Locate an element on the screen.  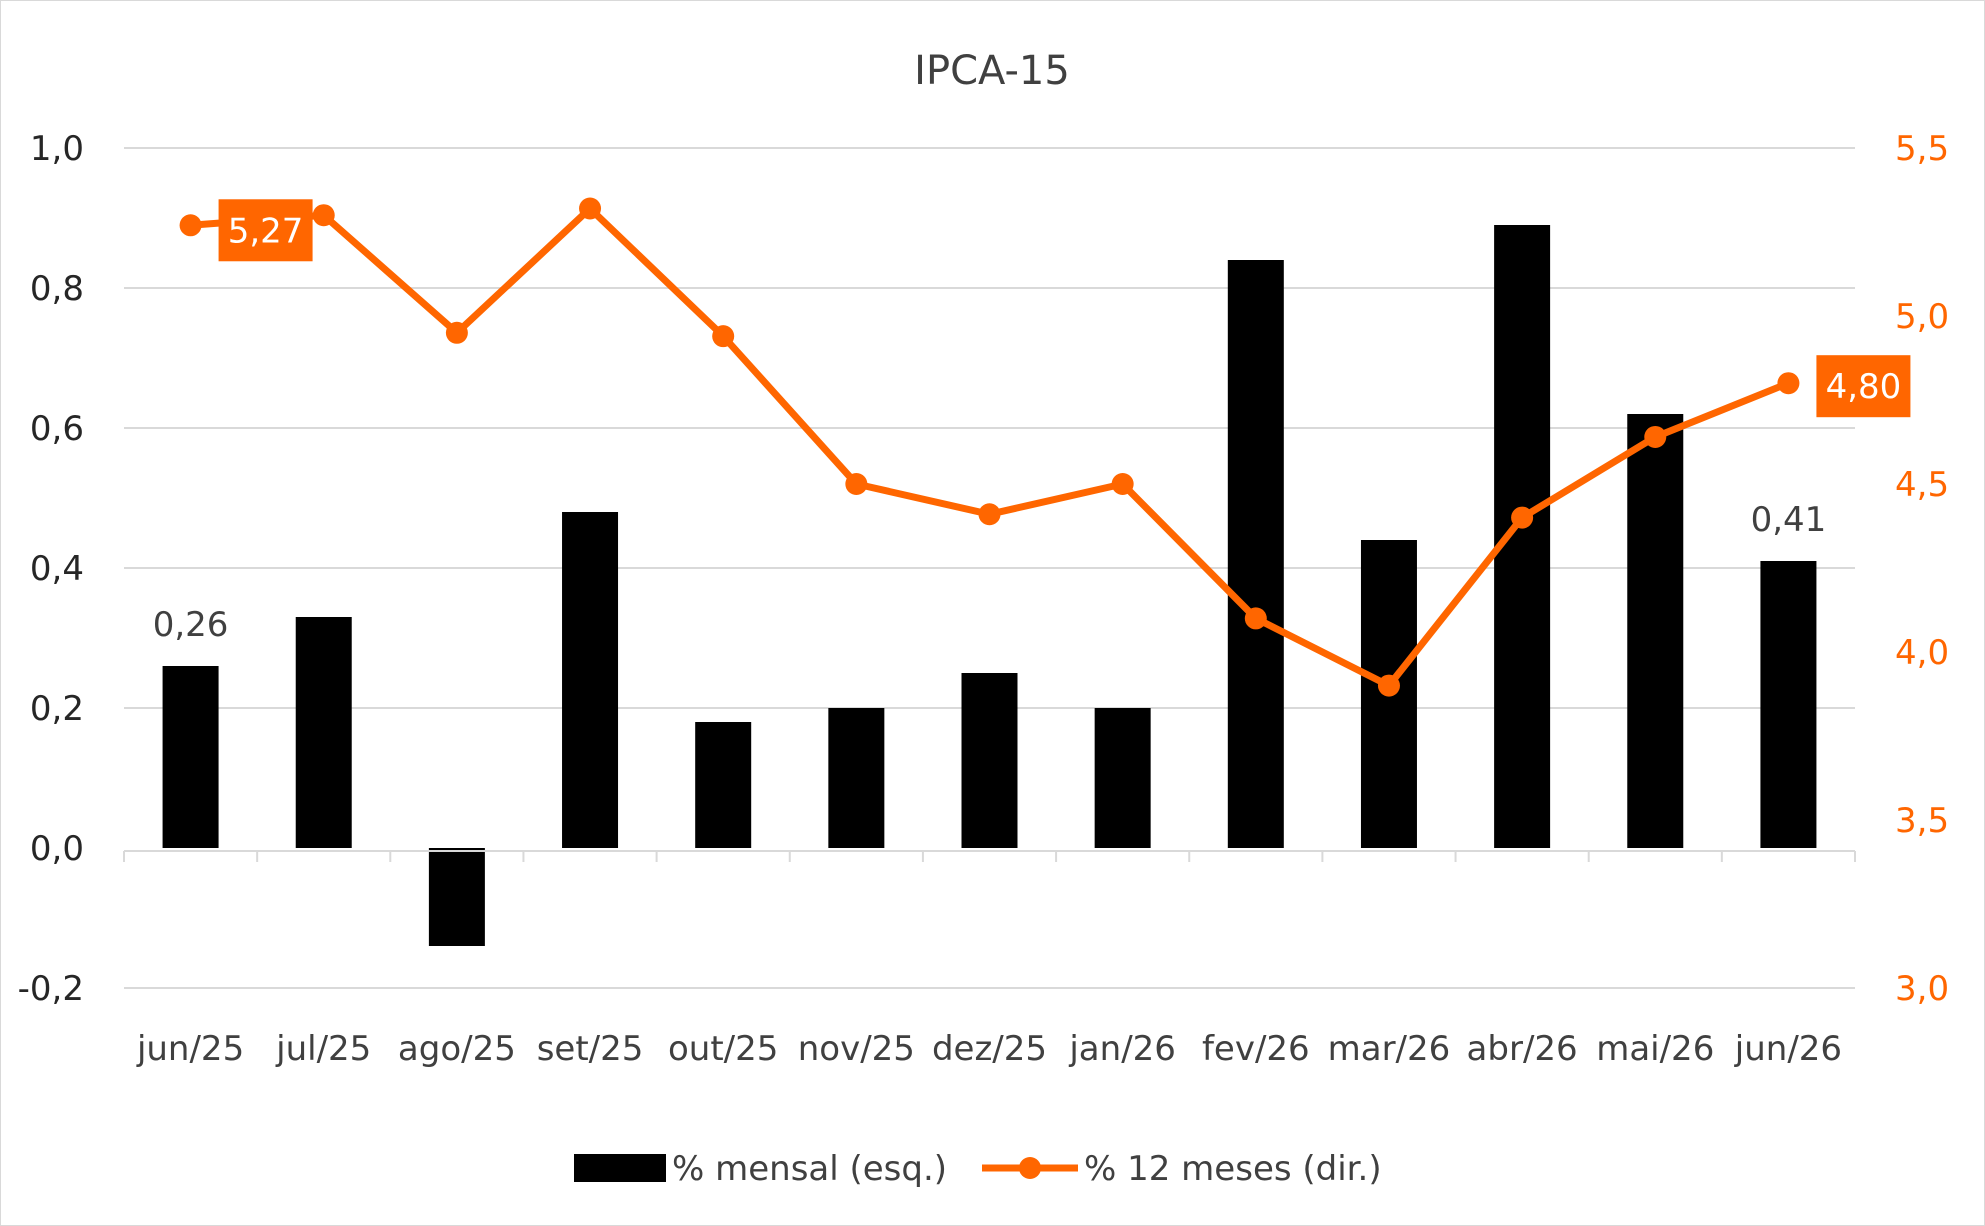
x-tick-label: jul/25 is located at coordinates (323, 1049).